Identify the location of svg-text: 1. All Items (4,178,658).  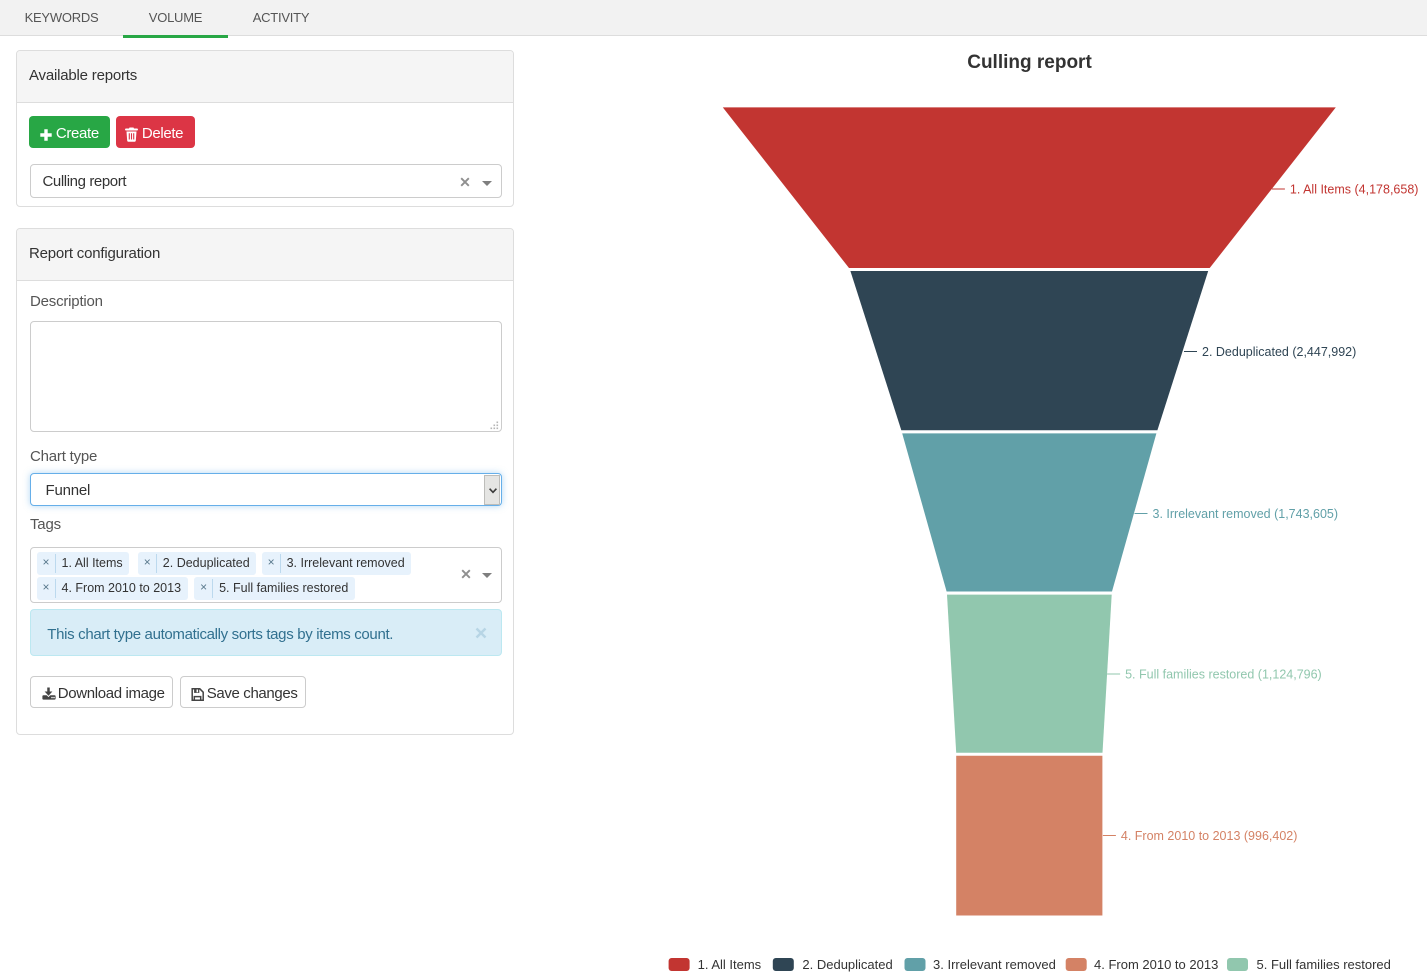
(1354, 189).